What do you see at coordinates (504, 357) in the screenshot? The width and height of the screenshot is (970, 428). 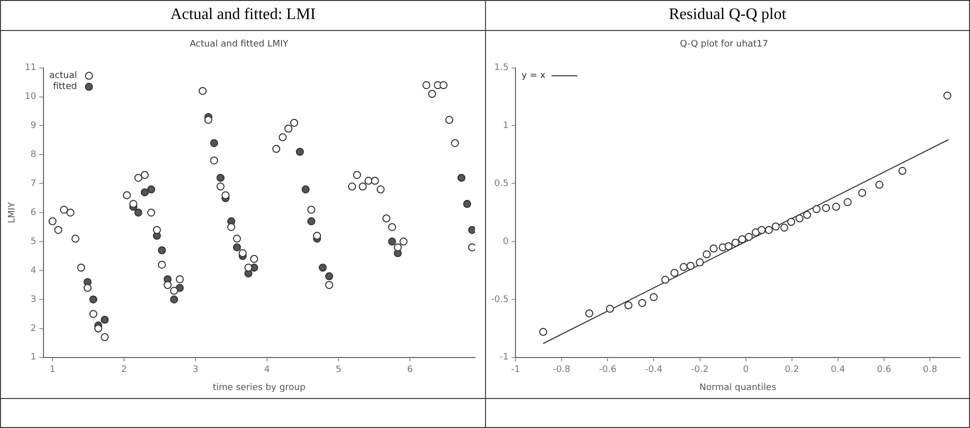 I see `y-tick-label: -1` at bounding box center [504, 357].